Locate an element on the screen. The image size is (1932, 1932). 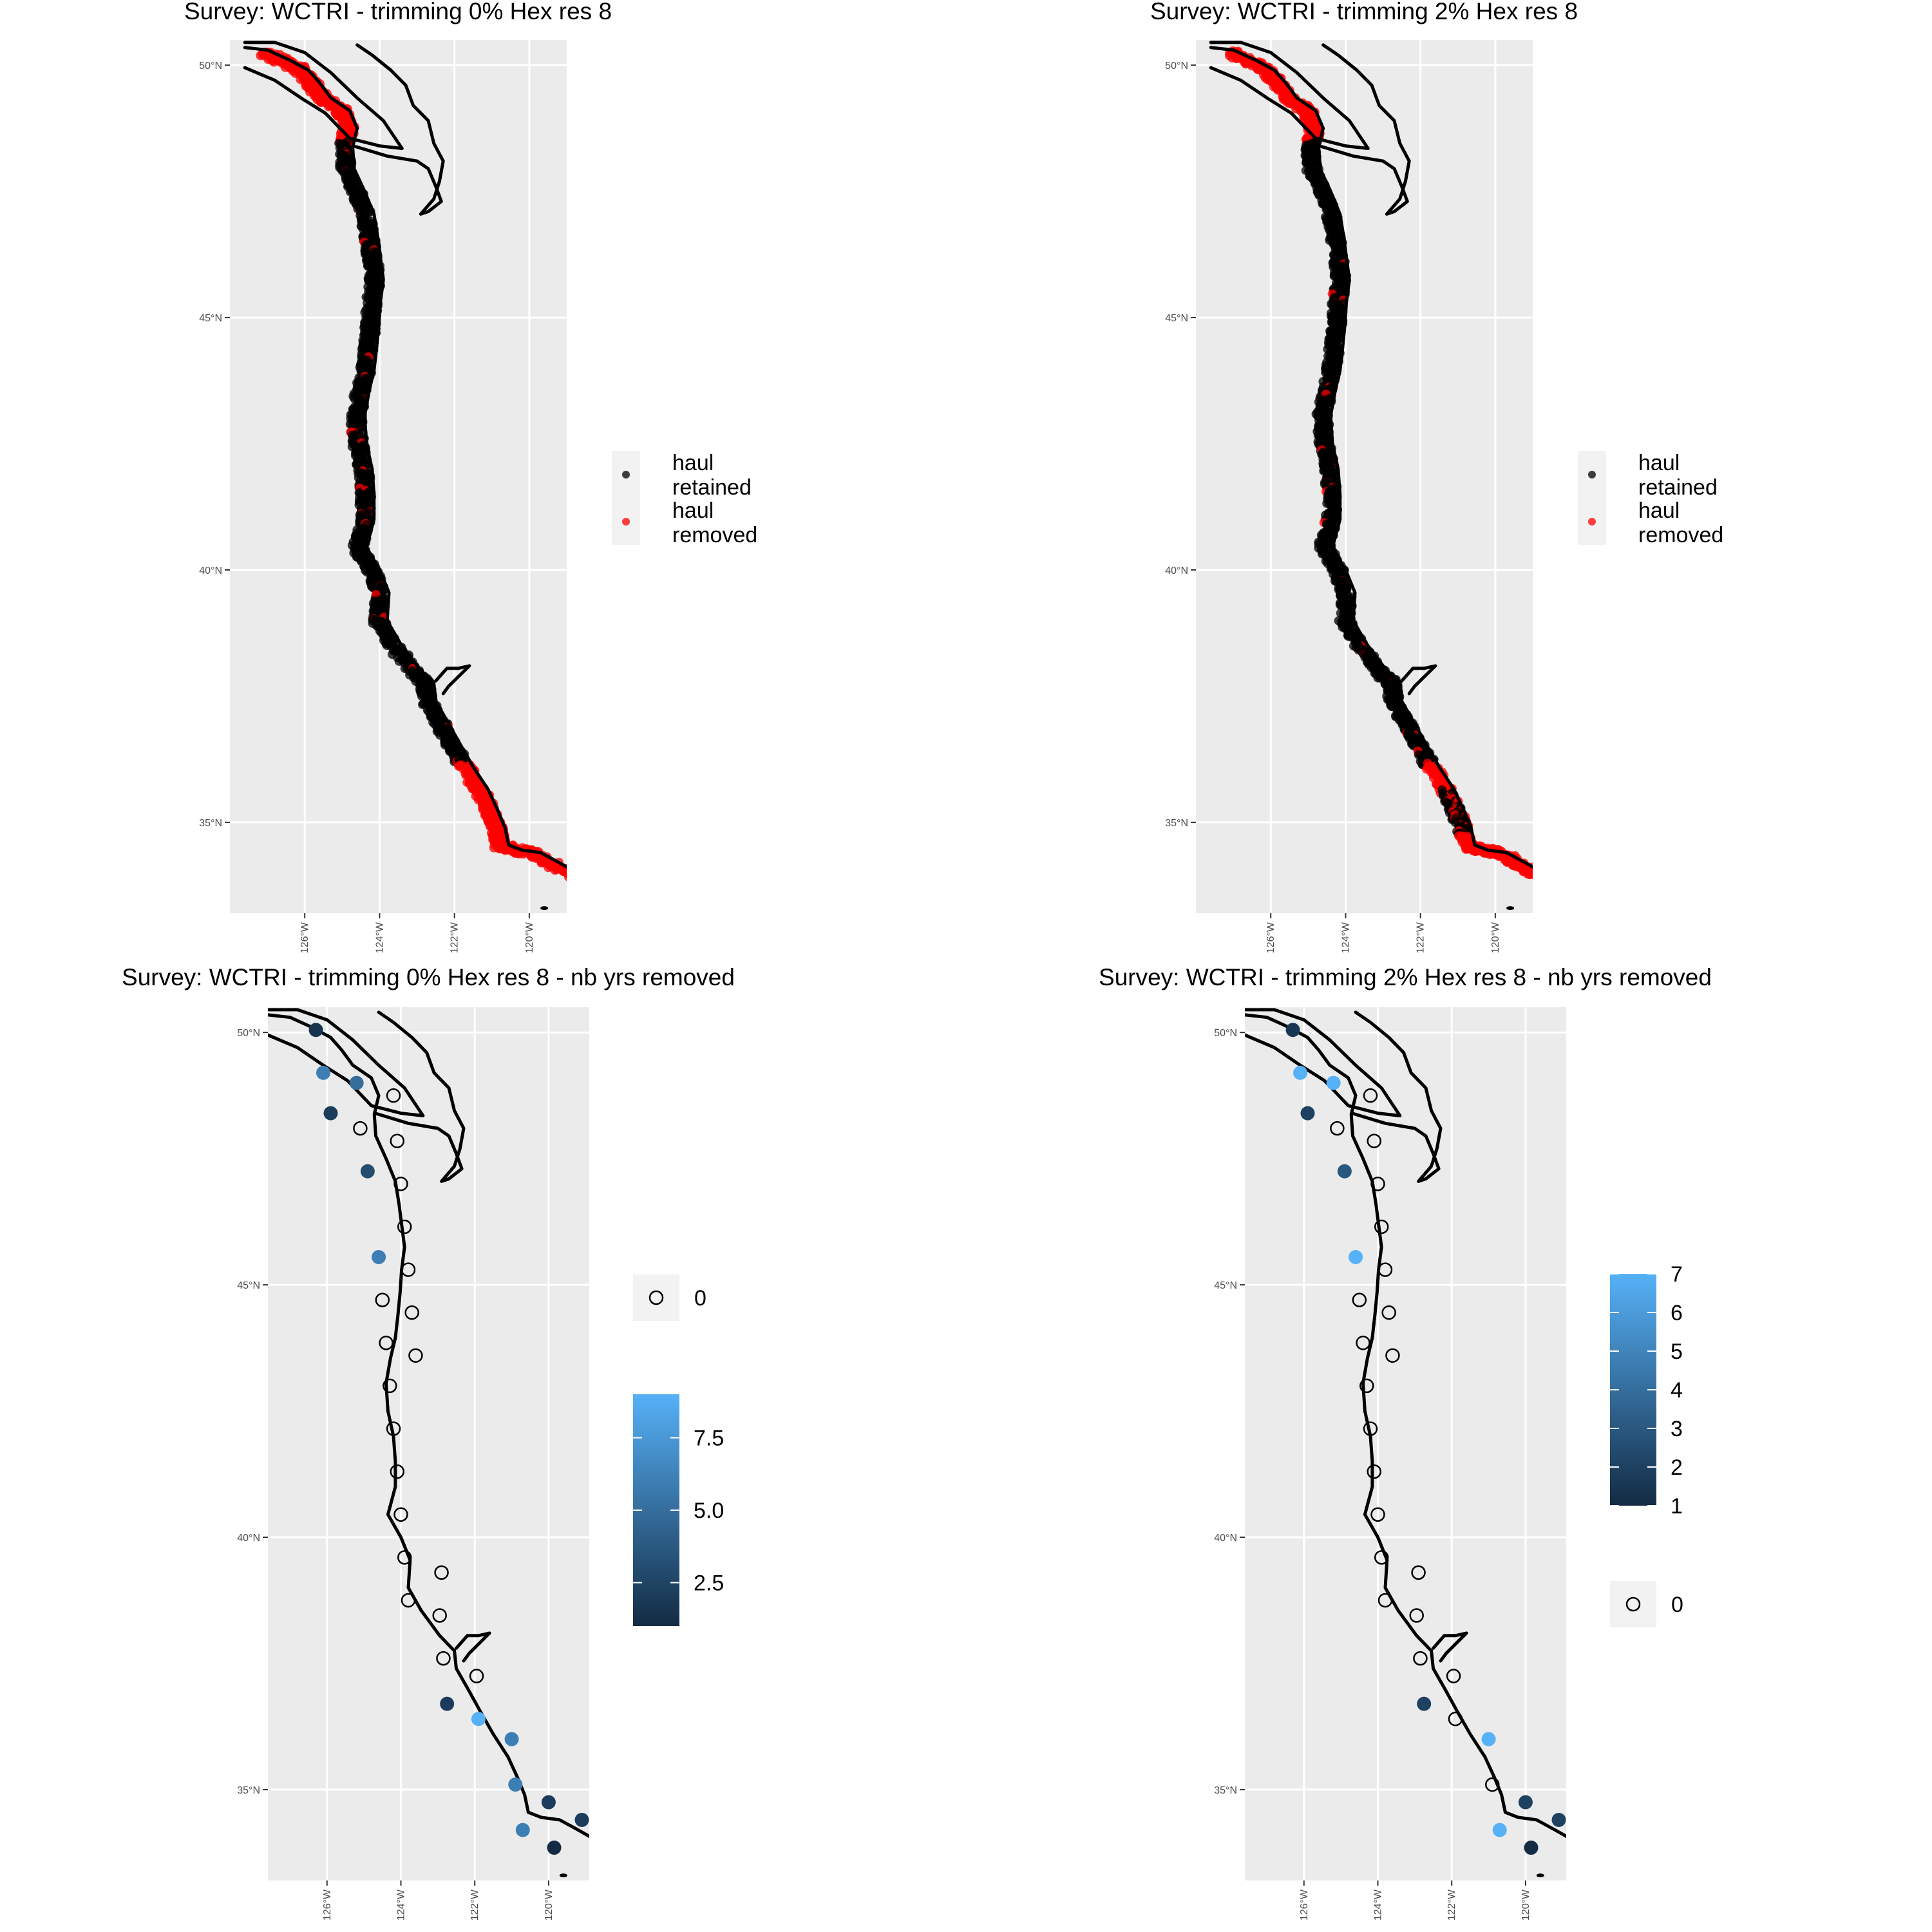
legend: 0 7.5 5.0 2.5 is located at coordinates (679, 1450).